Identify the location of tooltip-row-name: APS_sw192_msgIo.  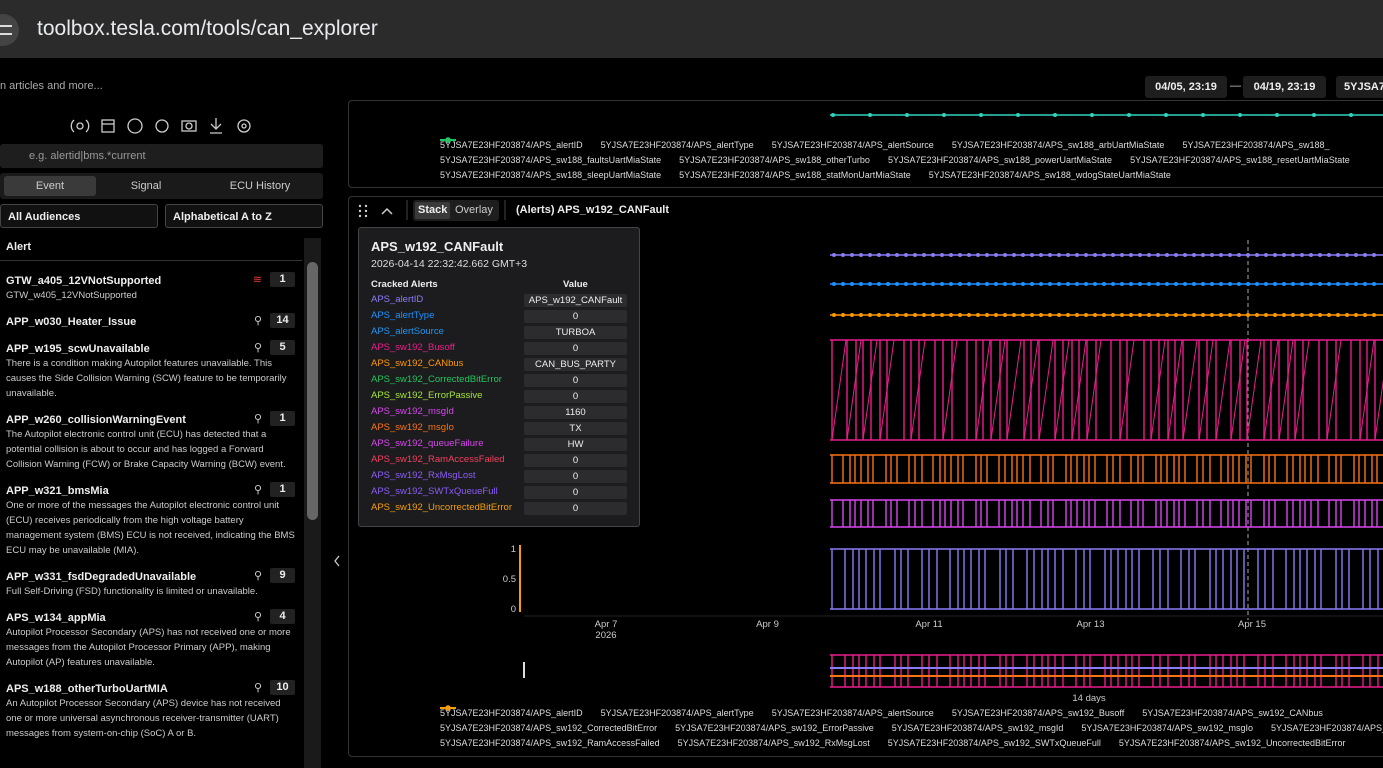
(412, 427).